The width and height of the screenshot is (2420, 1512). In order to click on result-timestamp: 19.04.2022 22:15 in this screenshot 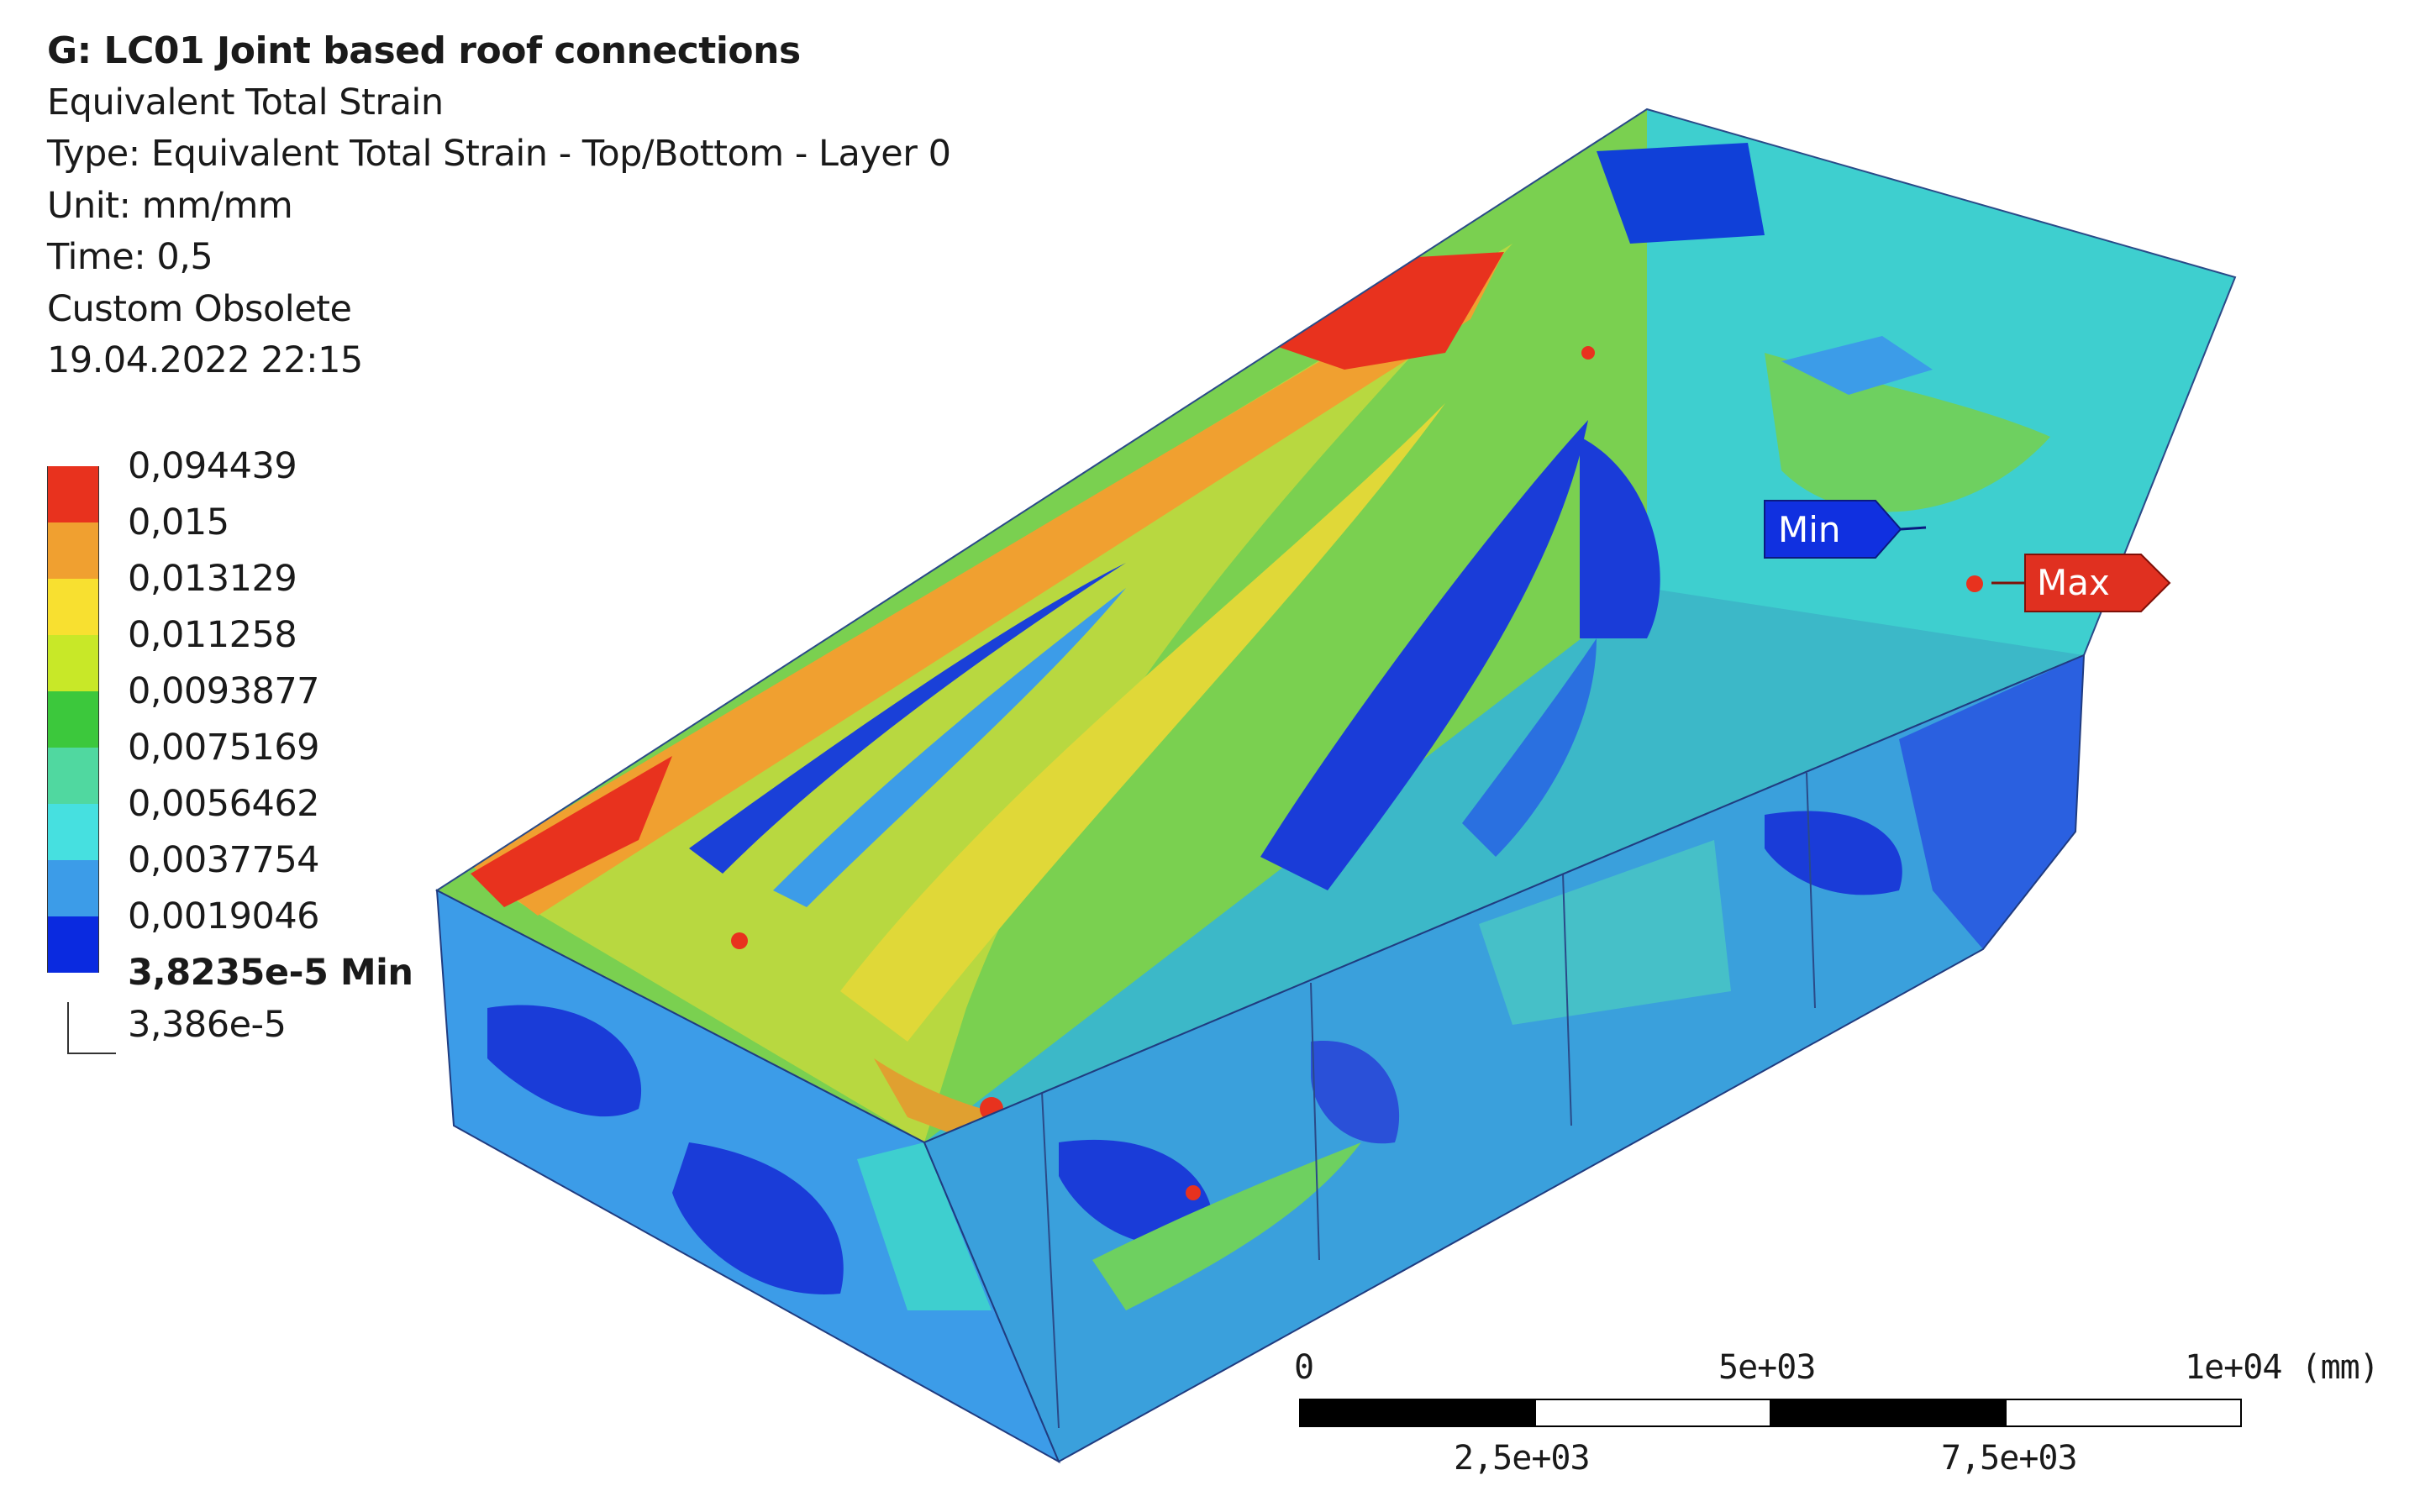, I will do `click(205, 360)`.